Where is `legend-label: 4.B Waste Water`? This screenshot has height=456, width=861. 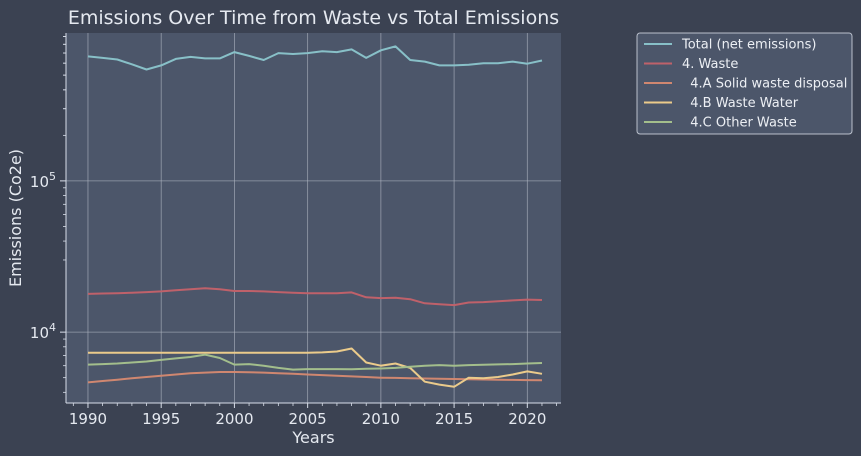
legend-label: 4.B Waste Water is located at coordinates (740, 103).